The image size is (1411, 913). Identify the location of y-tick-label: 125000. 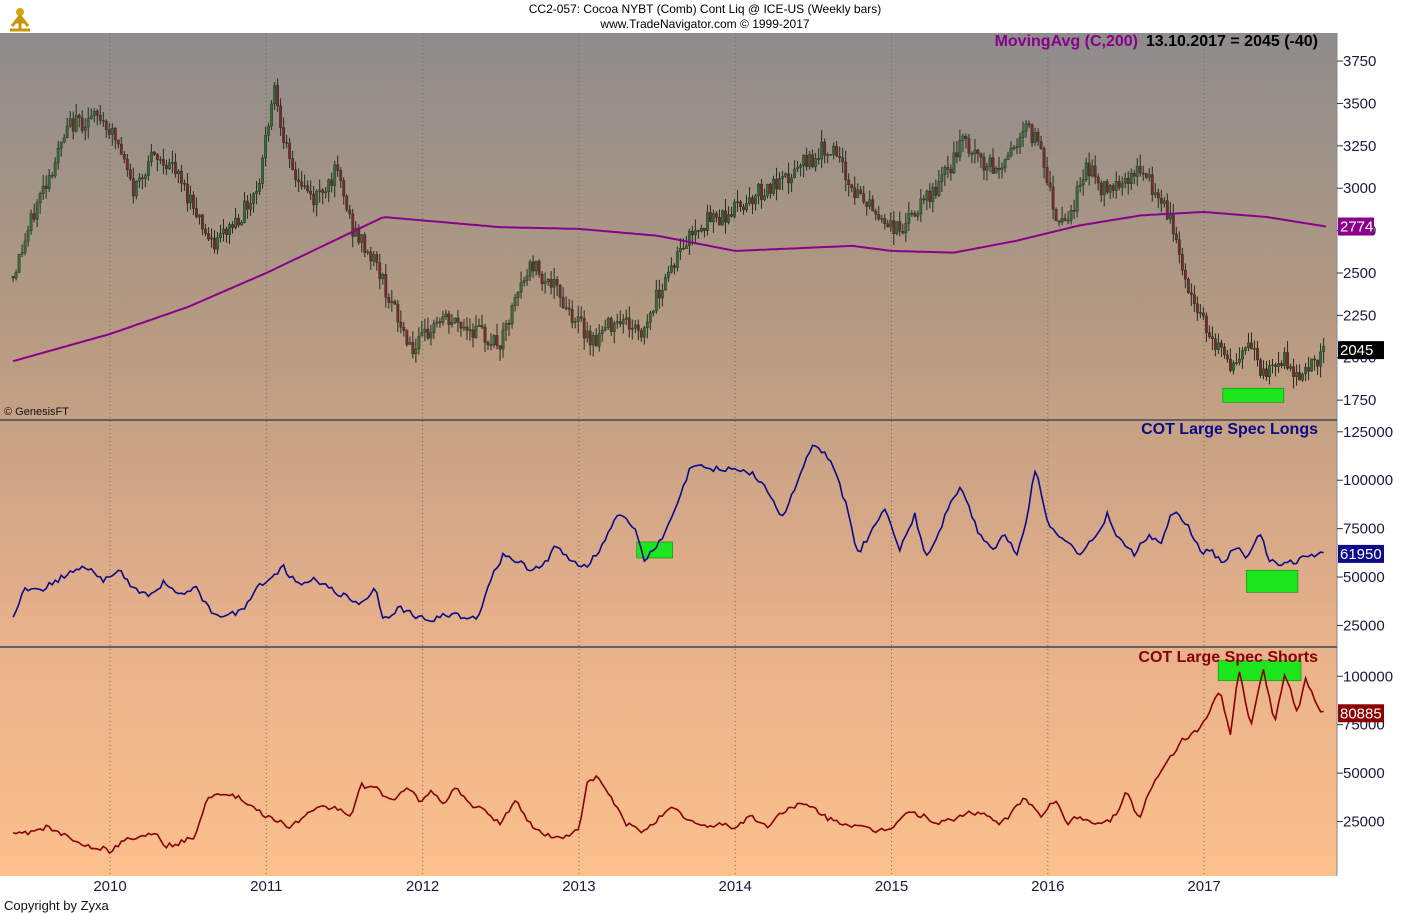
(1368, 432).